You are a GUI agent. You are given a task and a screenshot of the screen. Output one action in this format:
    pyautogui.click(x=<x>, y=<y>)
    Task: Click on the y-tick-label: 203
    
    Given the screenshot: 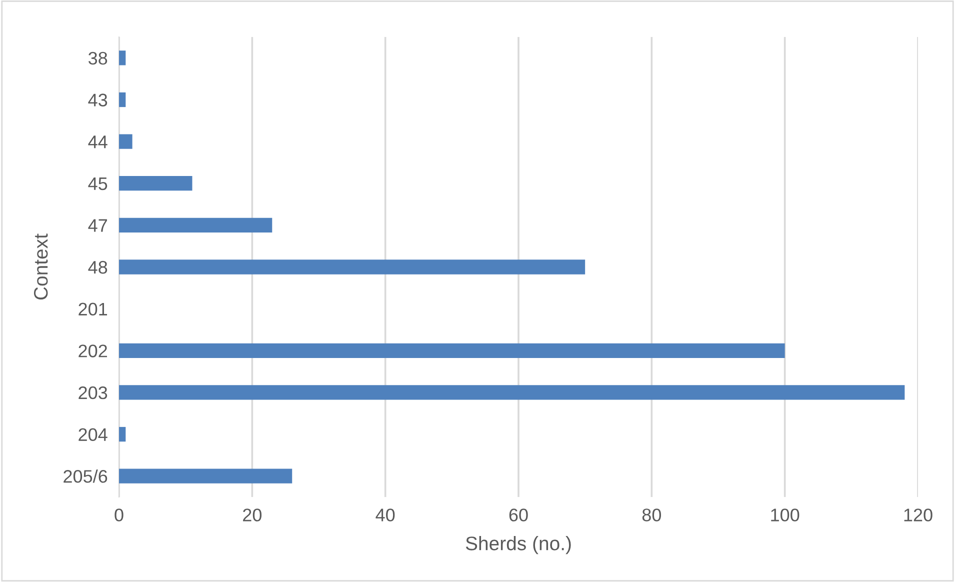 What is the action you would take?
    pyautogui.click(x=93, y=393)
    